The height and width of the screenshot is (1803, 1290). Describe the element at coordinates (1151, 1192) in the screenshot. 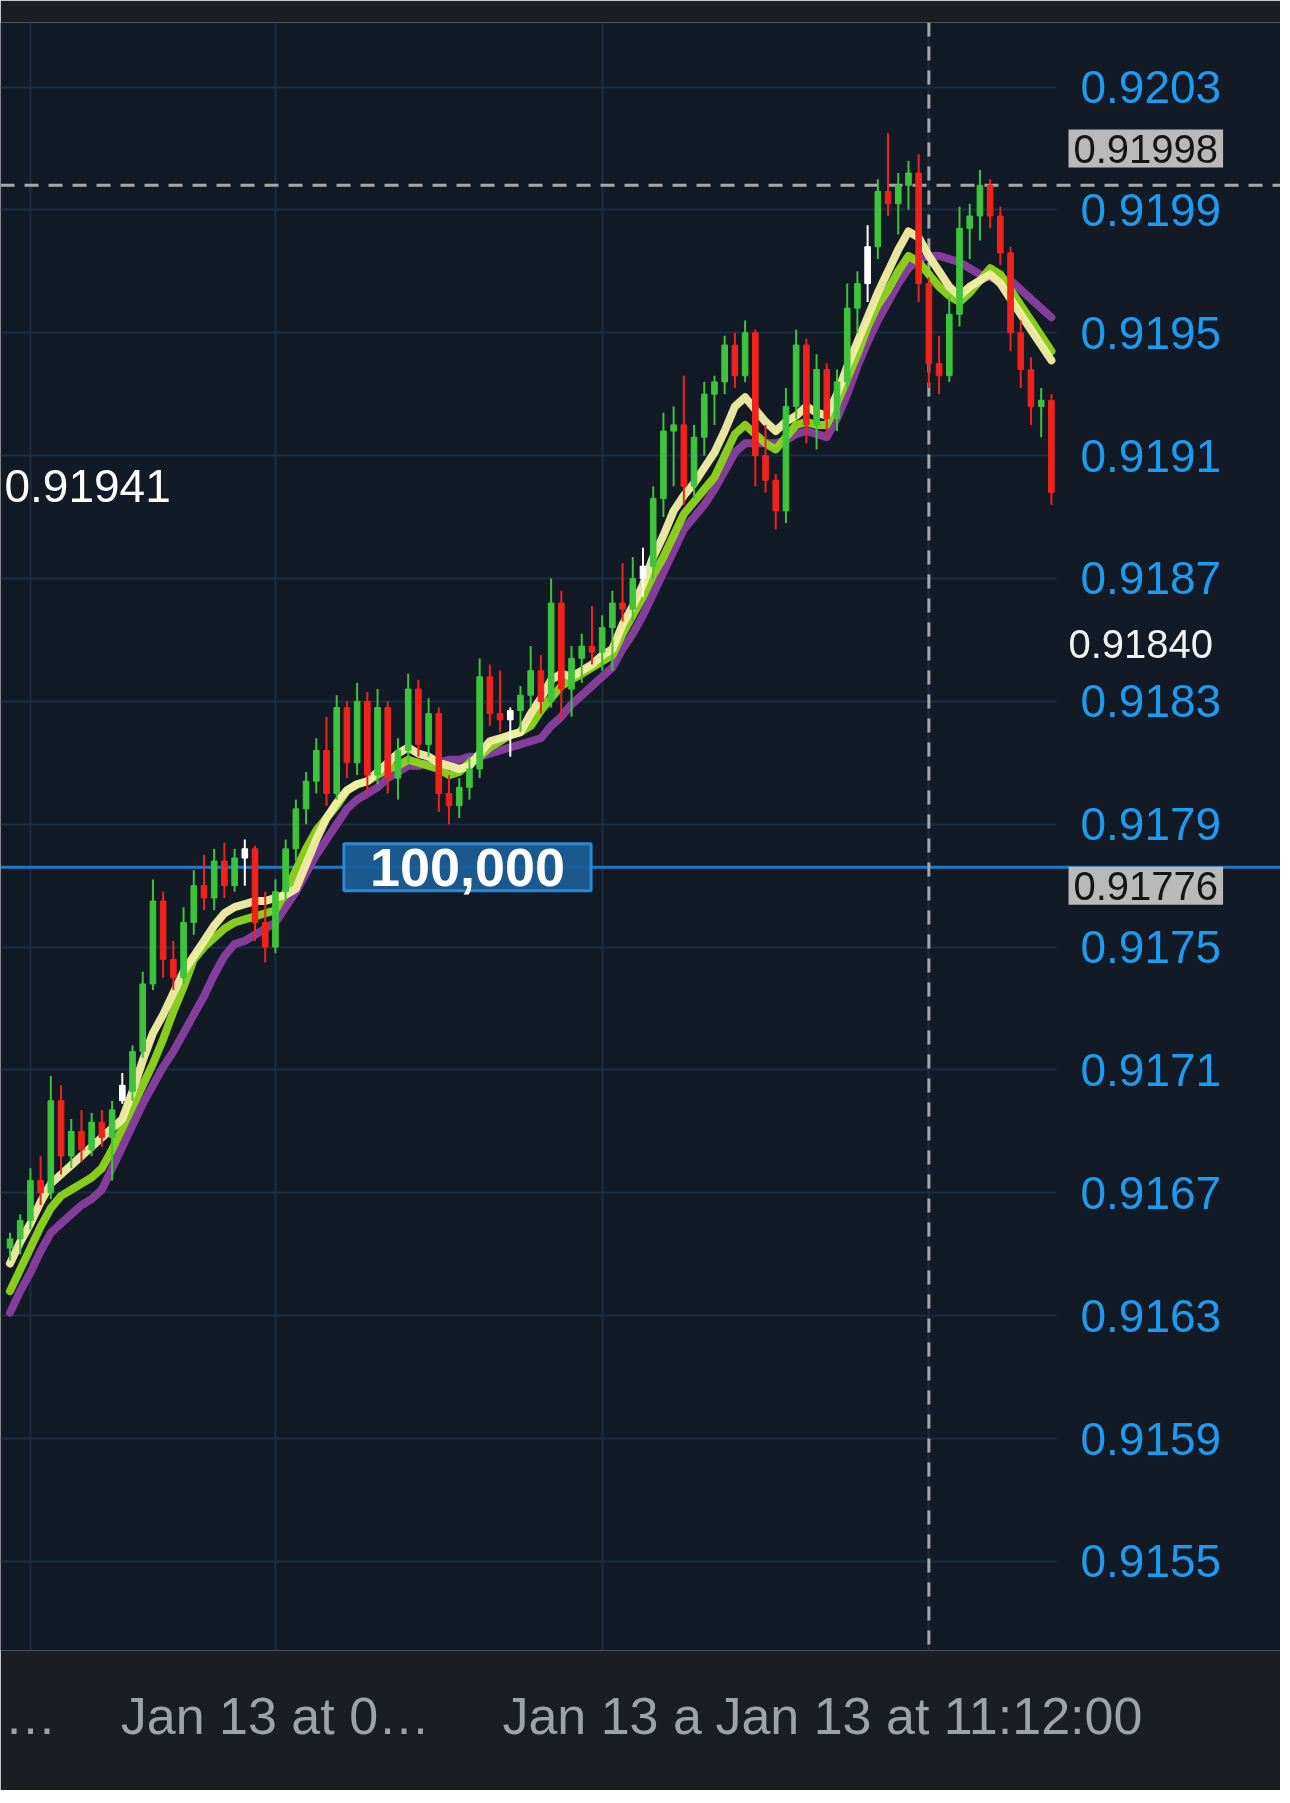

I see `y-tick-label: 0.9167` at that location.